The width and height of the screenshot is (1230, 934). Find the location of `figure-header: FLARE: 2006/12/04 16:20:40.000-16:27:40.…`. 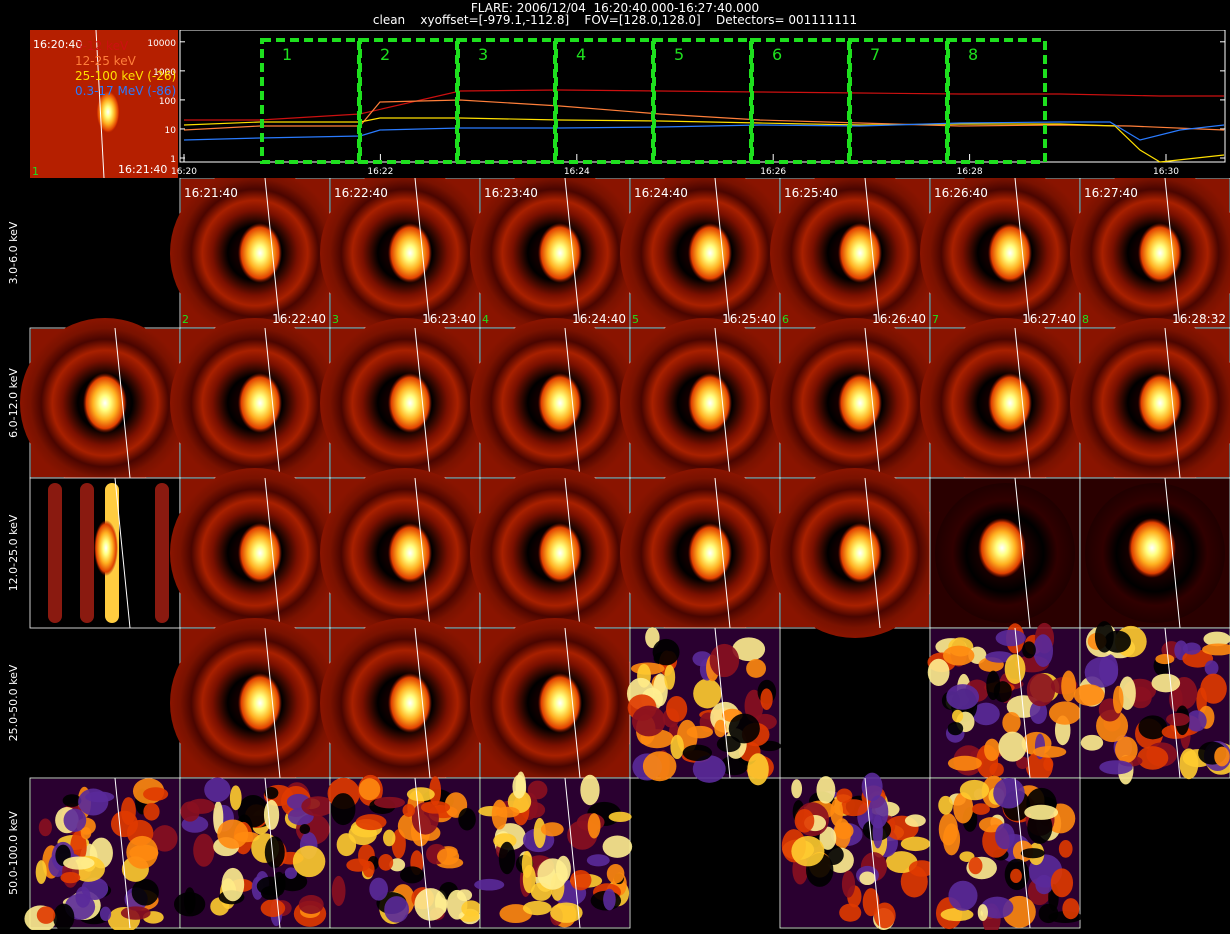

figure-header: FLARE: 2006/12/04 16:20:40.000-16:27:40.… is located at coordinates (615, 15).